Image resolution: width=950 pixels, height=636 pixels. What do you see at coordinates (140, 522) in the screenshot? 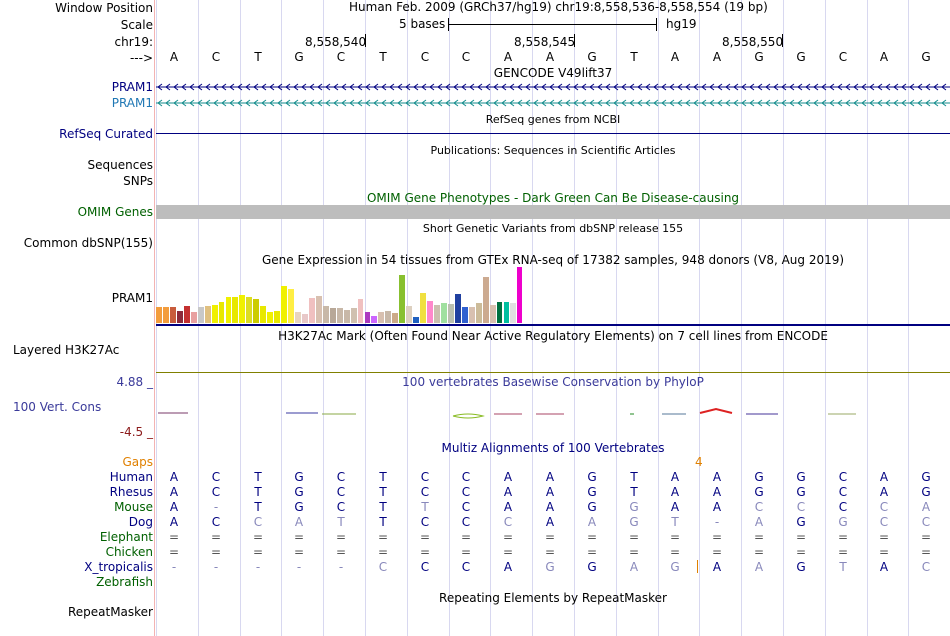
I see `species-label: Dog` at bounding box center [140, 522].